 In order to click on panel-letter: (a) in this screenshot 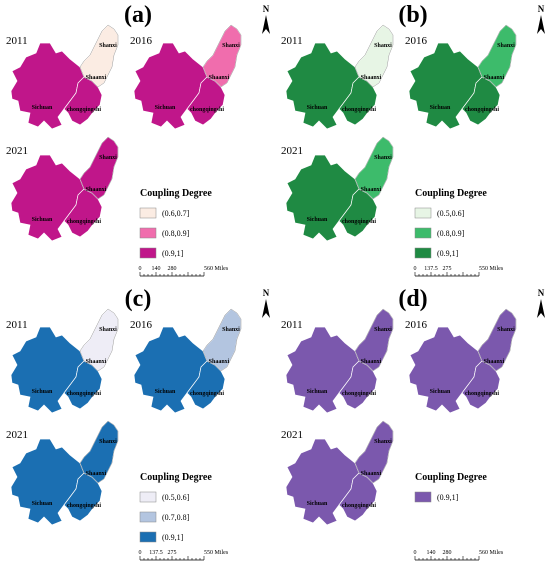, I will do `click(138, 15)`.